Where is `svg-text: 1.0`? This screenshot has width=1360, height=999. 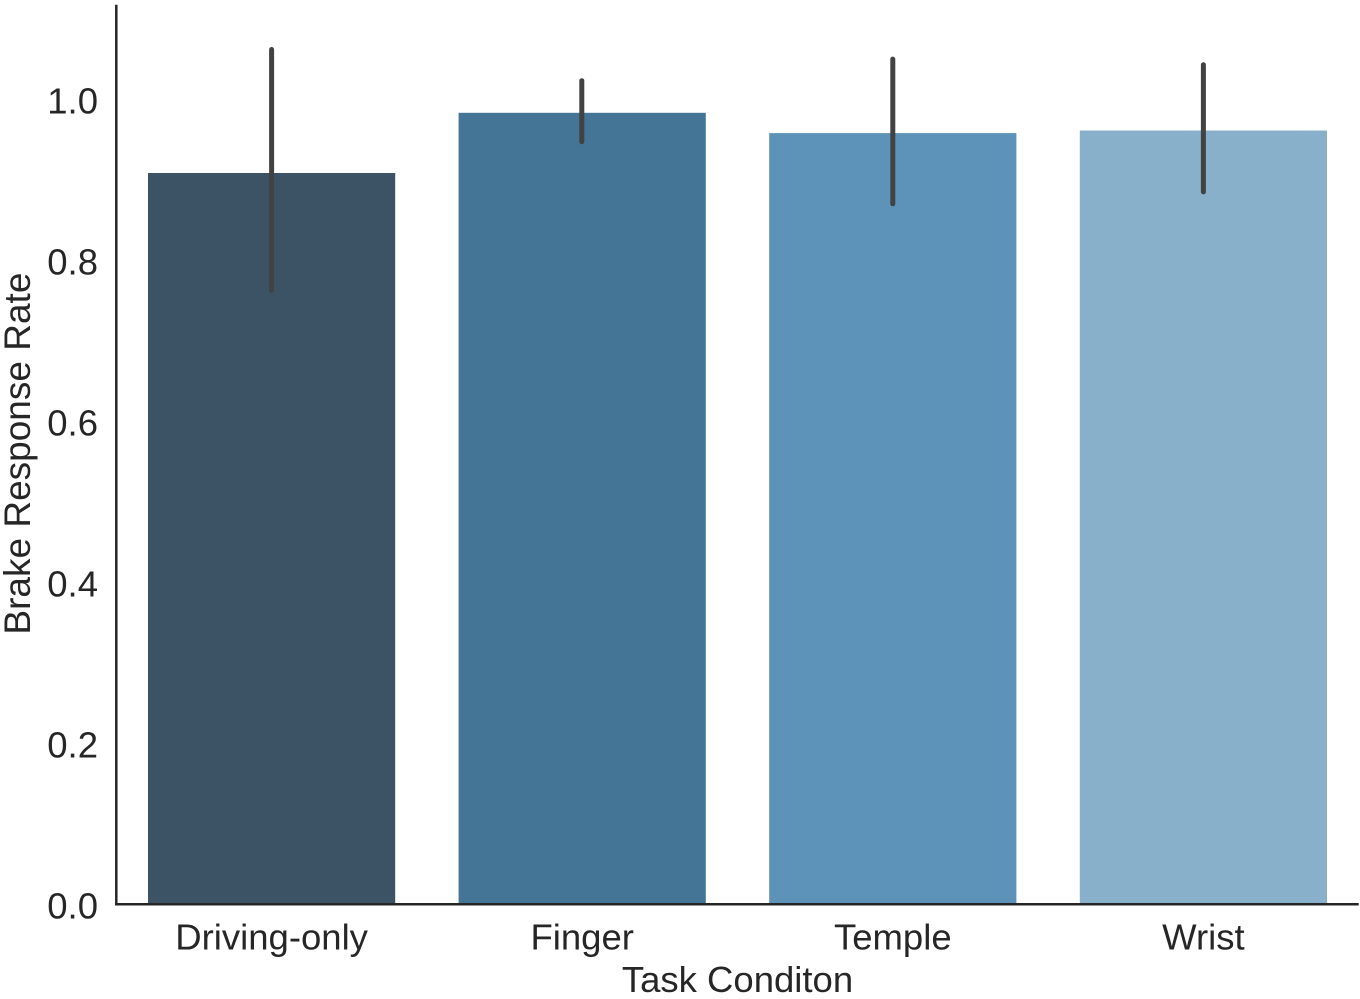 svg-text: 1.0 is located at coordinates (72, 100).